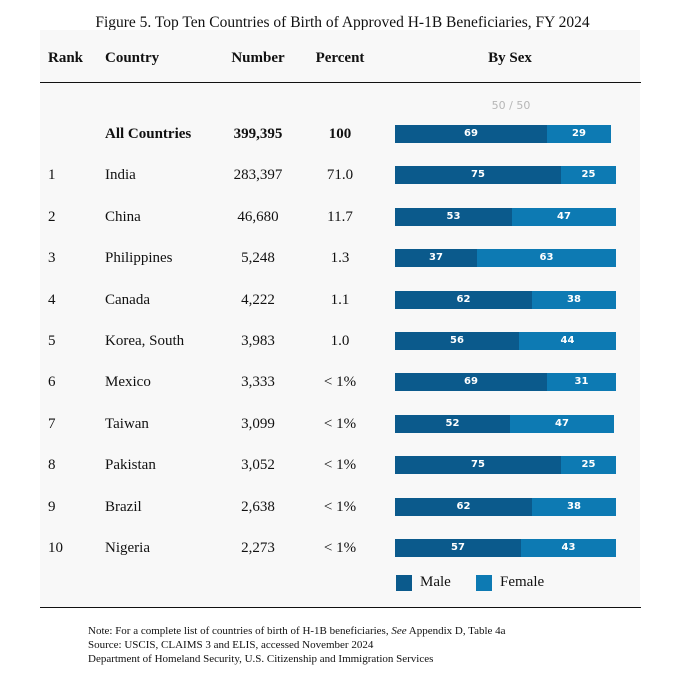 The height and width of the screenshot is (680, 695). What do you see at coordinates (340, 134) in the screenshot?
I see `percent-cell: 100` at bounding box center [340, 134].